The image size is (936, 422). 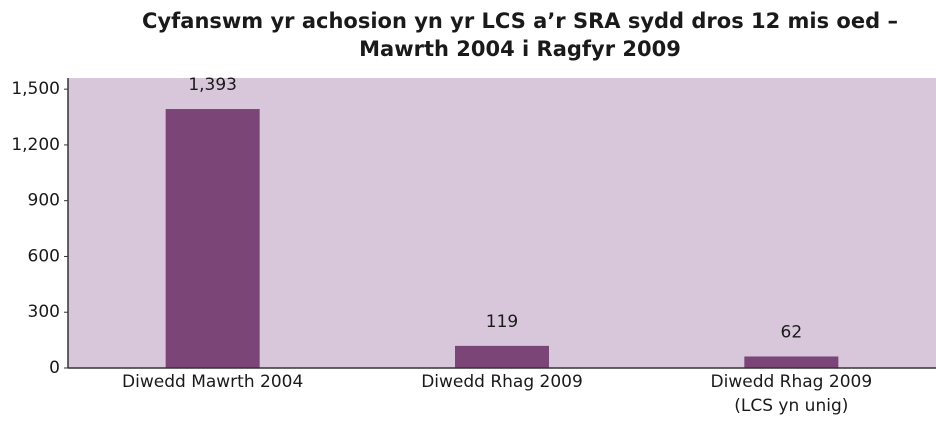 I want to click on y-tick-label: 0, so click(x=54, y=368).